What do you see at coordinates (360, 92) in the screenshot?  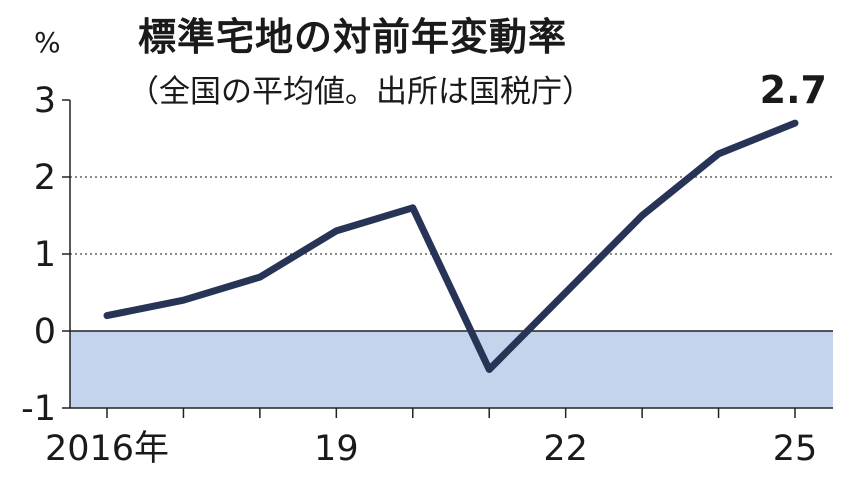 I see `chart-subtitle: （全国の平均値。出所は国税庁）` at bounding box center [360, 92].